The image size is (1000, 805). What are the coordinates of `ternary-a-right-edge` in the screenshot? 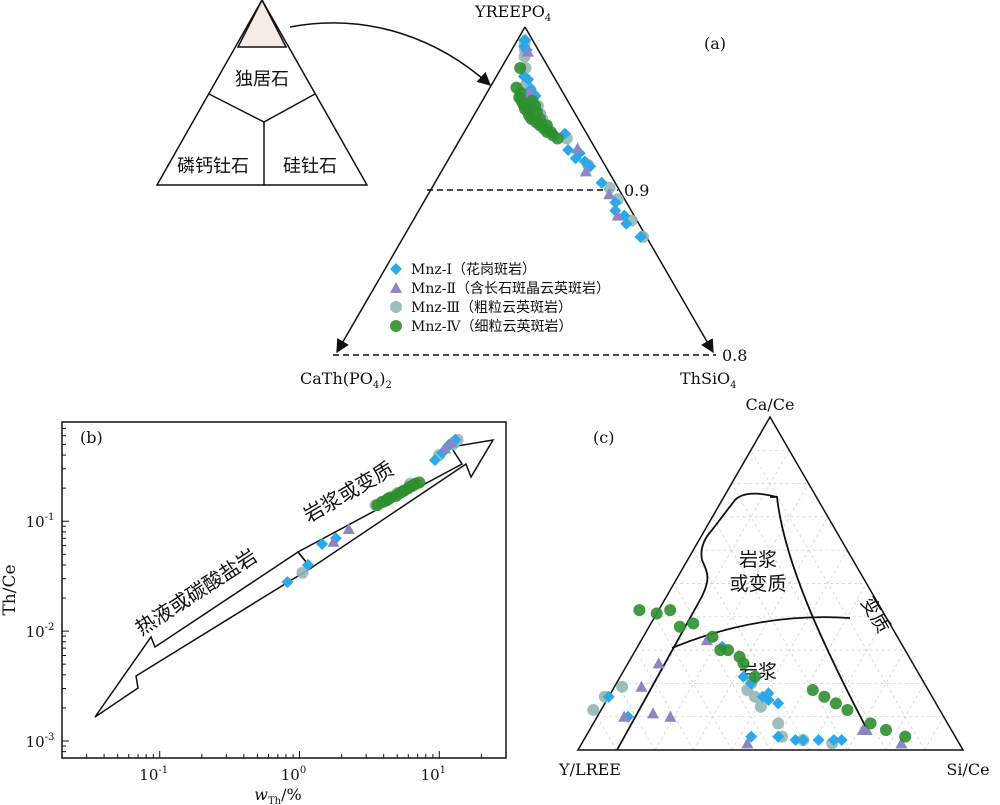 It's located at (619, 190).